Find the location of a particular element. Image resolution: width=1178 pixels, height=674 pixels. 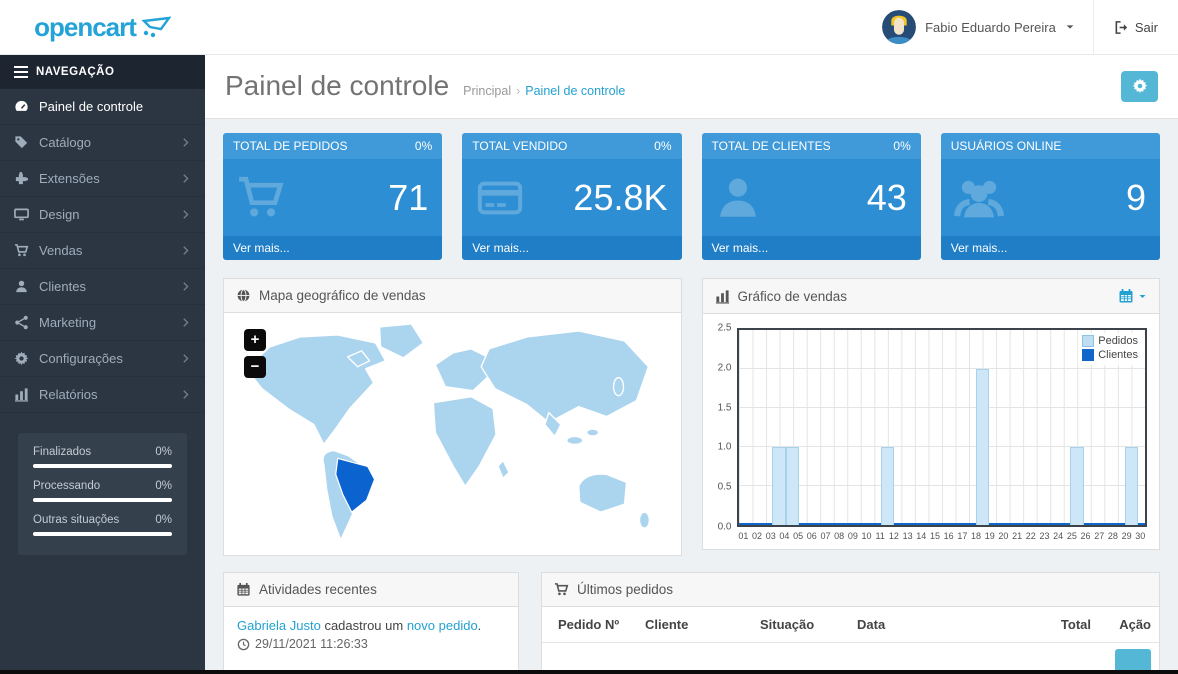

world-map-svg is located at coordinates (448, 432).